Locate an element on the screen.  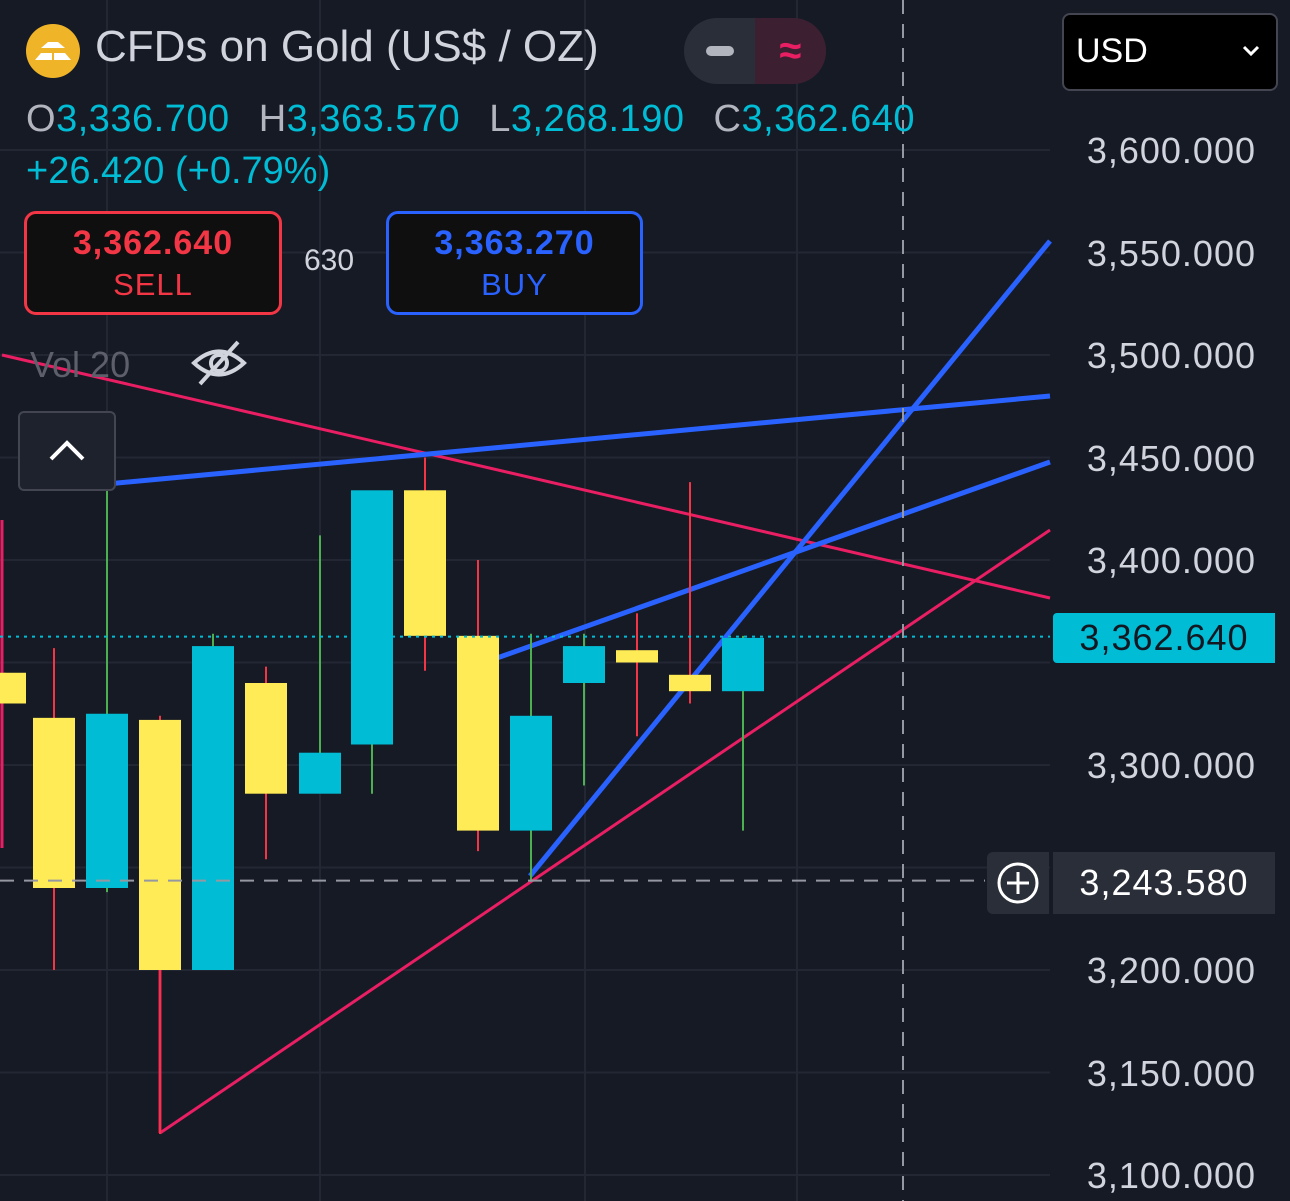
sell-price: 3,362.640 is located at coordinates (153, 243).